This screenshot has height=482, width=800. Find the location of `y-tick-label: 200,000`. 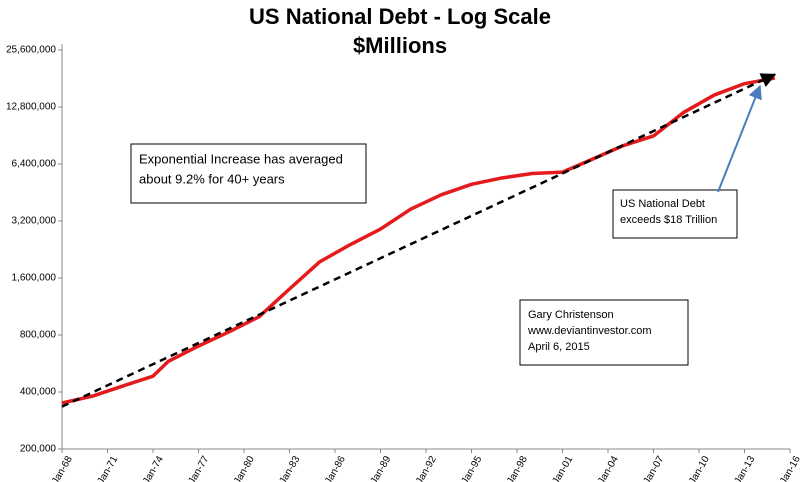

y-tick-label: 200,000 is located at coordinates (38, 449).